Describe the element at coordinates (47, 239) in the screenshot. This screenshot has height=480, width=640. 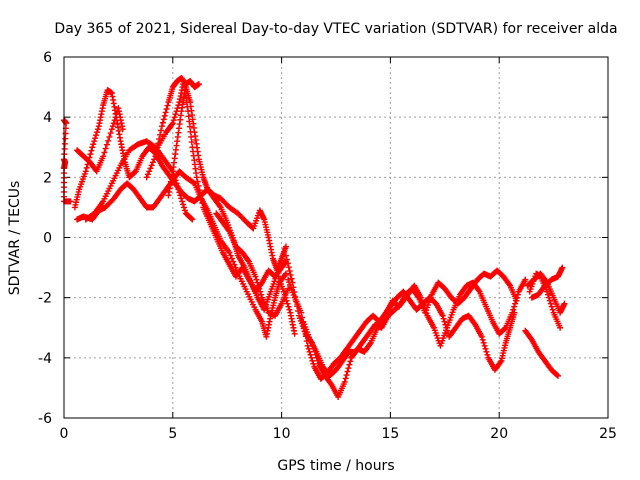
I see `y-tick-label: 0` at that location.